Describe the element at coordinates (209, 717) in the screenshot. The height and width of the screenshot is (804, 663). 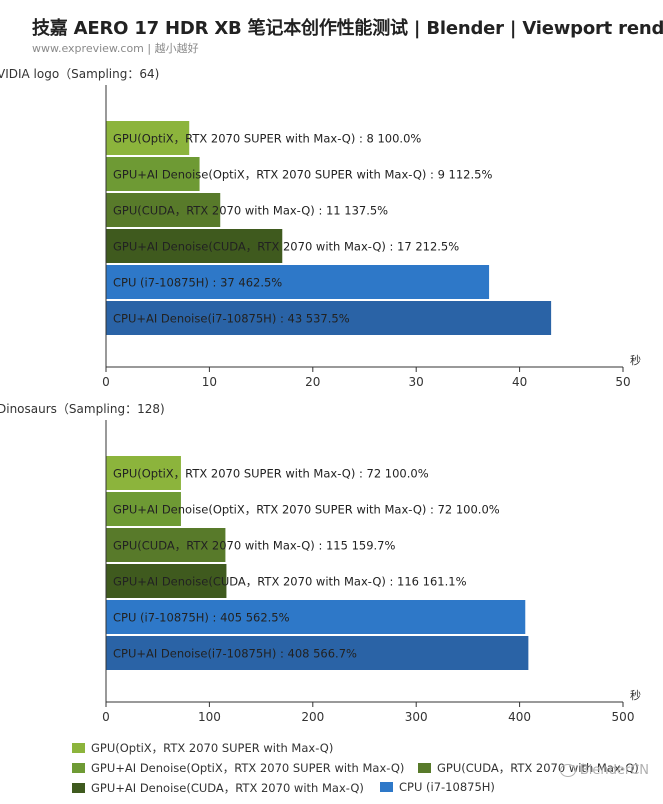
I see `x-tick-label: 100` at that location.